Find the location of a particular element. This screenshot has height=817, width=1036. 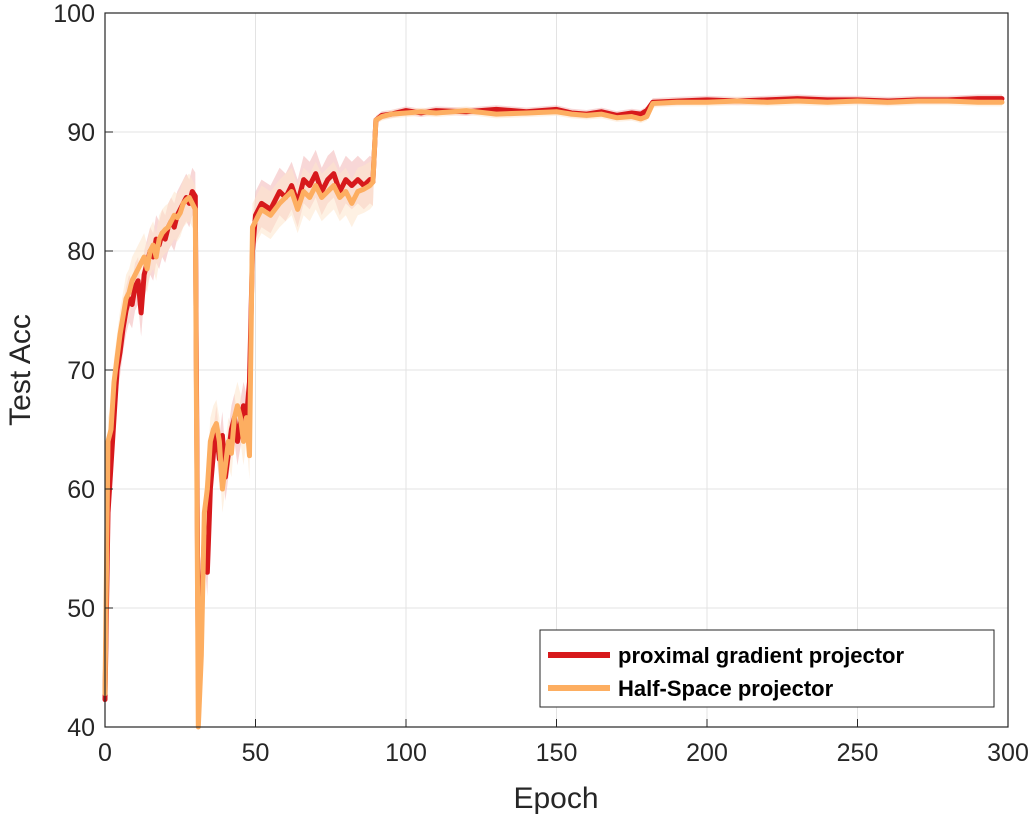

x-tick-label: 200 is located at coordinates (707, 753).